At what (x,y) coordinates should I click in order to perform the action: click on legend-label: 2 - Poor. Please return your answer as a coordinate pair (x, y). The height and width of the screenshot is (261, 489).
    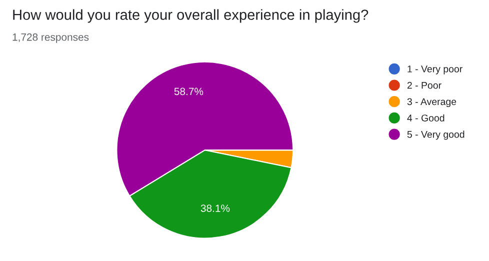
    Looking at the image, I should click on (424, 85).